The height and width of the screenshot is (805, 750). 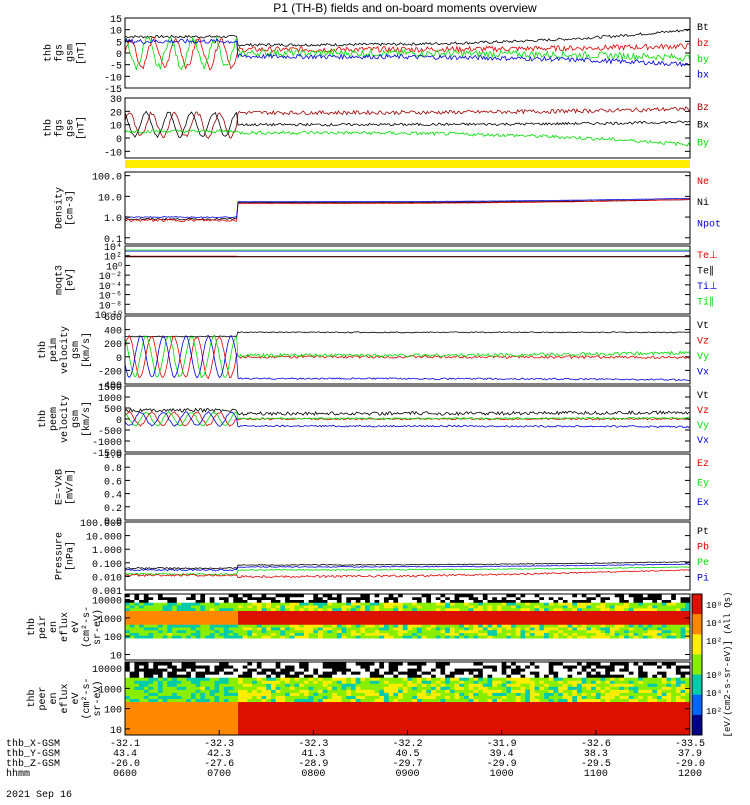 I want to click on y-tick-label: -500, so click(x=110, y=432).